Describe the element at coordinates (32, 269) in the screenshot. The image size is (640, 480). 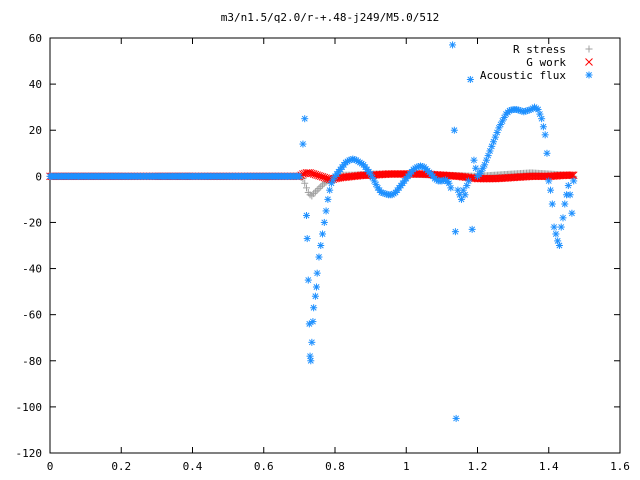
I see `y-tick-label: -40` at that location.